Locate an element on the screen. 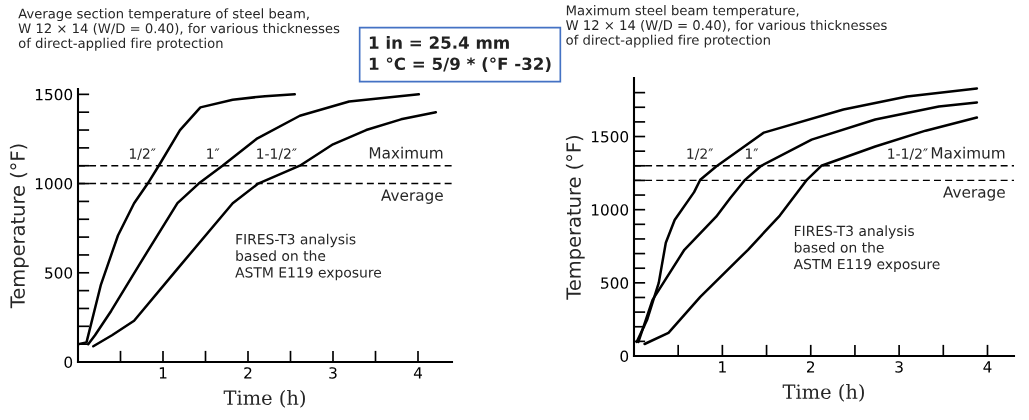  chart-title: Average section temperature of steel beam, W 12 × 14 (W/D = 0.40), for various thicknesses of direct-applied fire protection is located at coordinates (179, 29).